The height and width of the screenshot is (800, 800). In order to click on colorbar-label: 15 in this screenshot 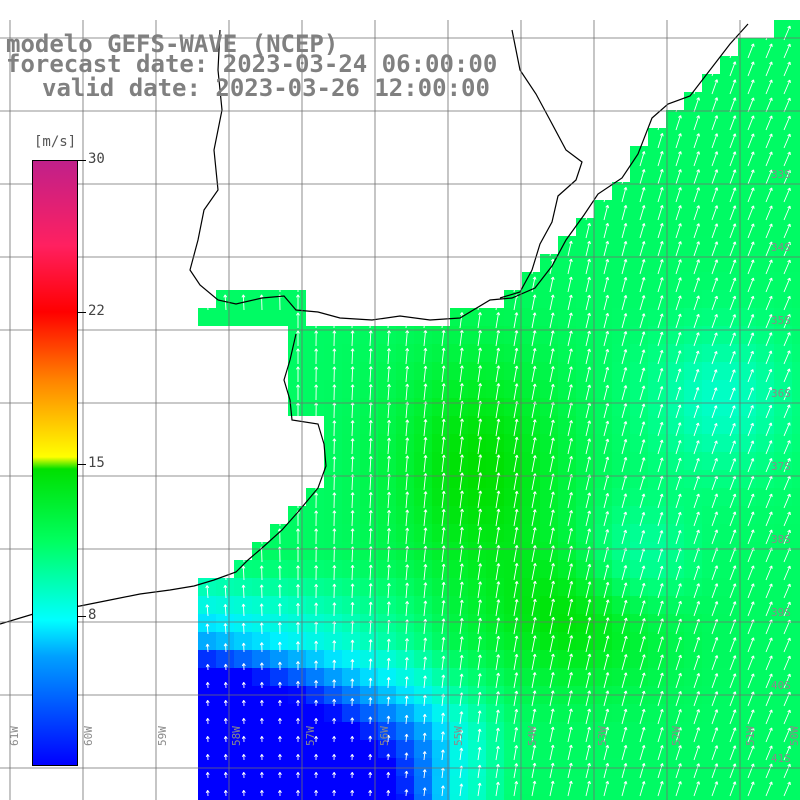, I will do `click(96, 463)`.